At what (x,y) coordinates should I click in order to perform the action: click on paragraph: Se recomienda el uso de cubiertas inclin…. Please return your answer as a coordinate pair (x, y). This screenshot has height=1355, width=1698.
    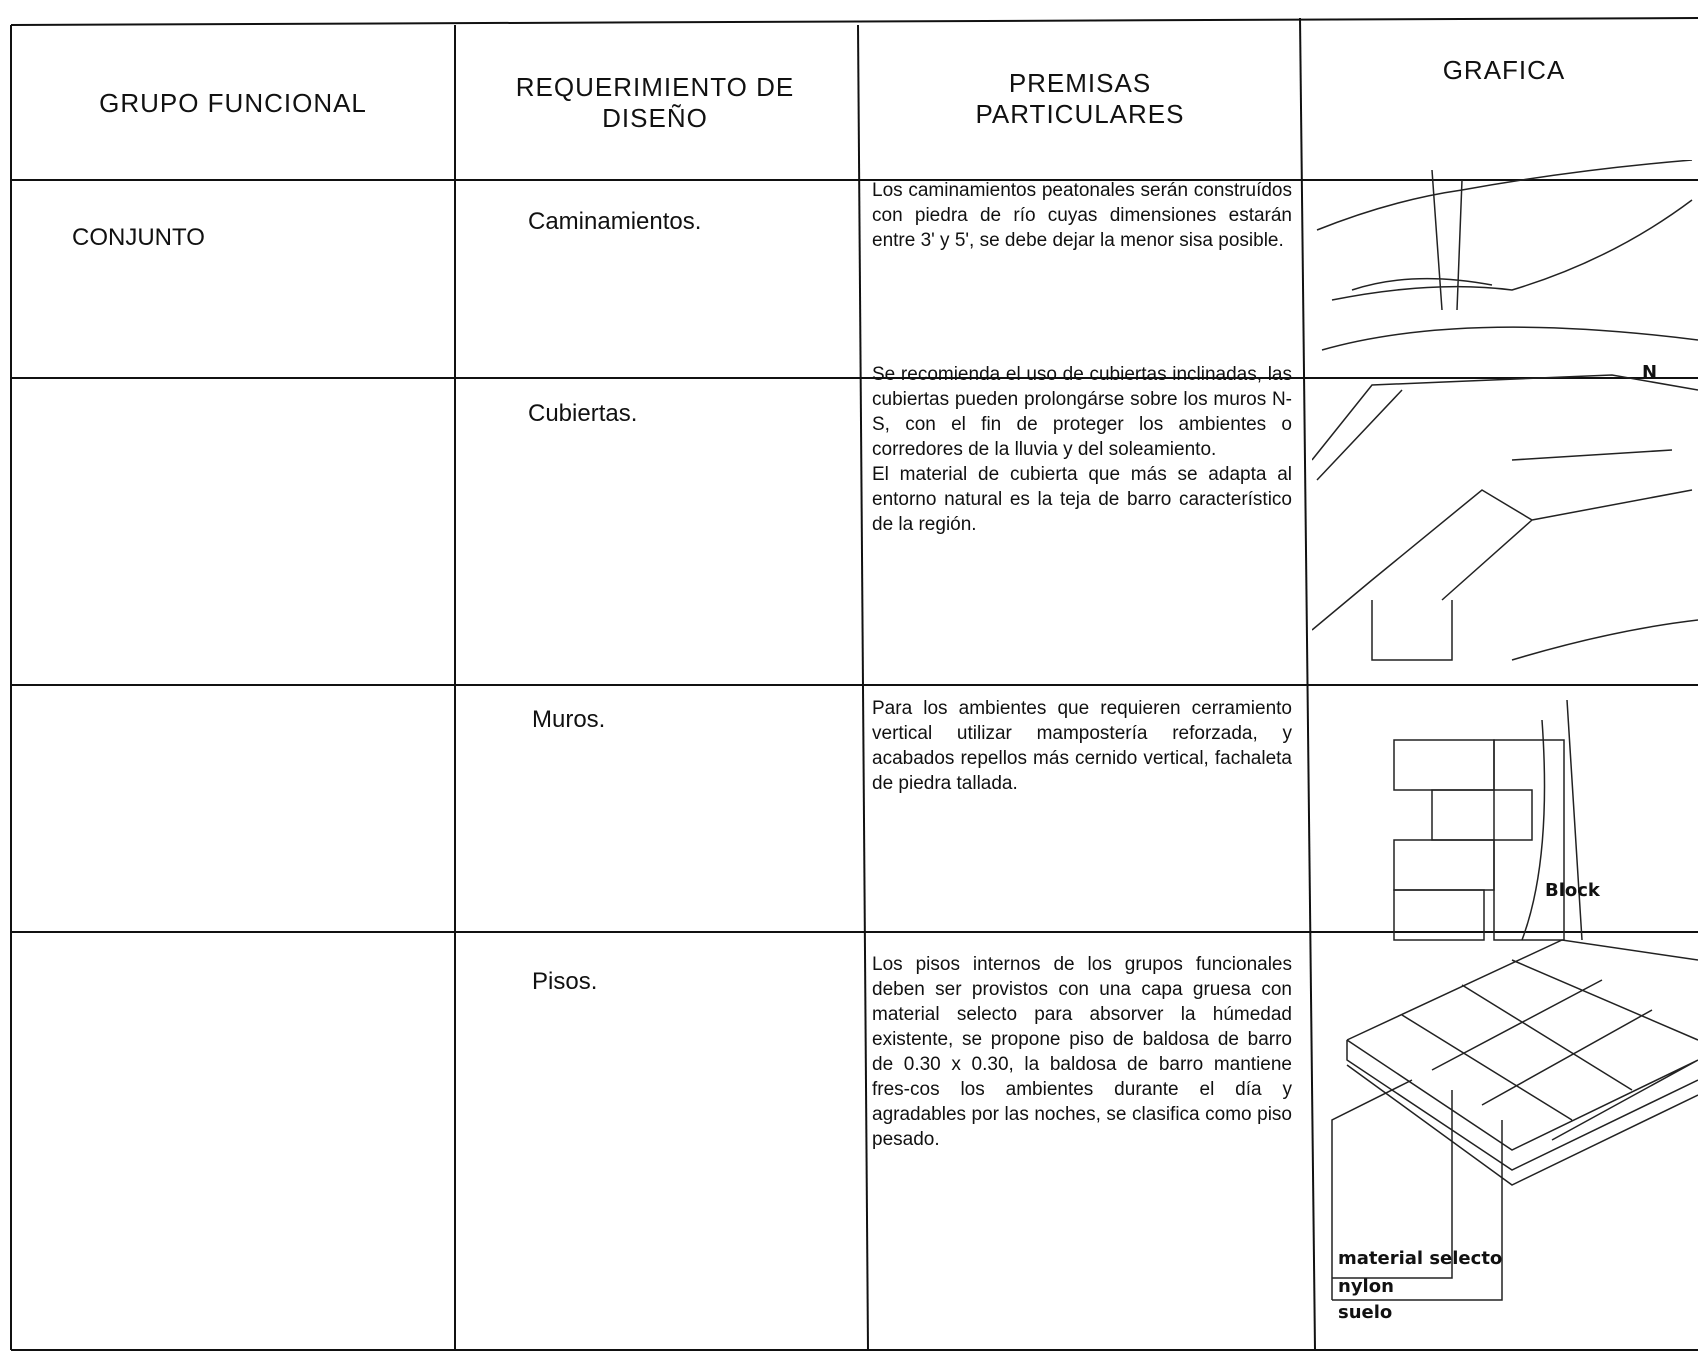
    Looking at the image, I should click on (1082, 412).